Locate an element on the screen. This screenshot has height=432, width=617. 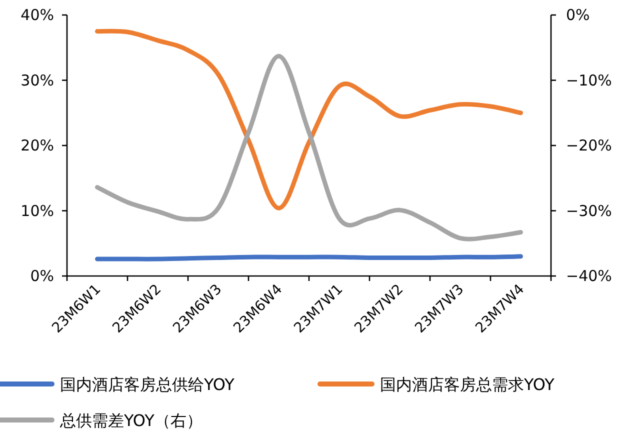
legend-label: 国内酒店客房总需求YOY is located at coordinates (467, 384).